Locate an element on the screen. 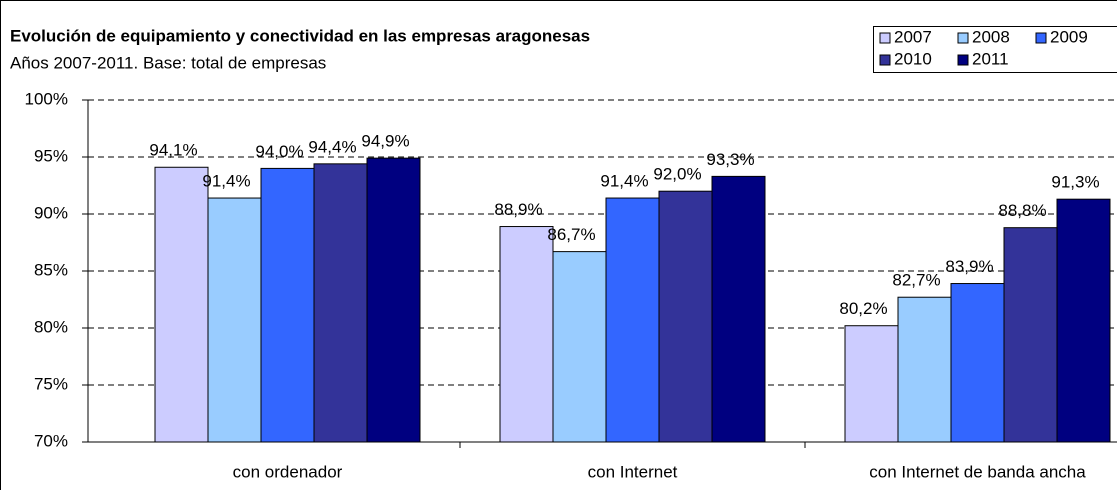  y-tick-label: 75% is located at coordinates (51, 383).